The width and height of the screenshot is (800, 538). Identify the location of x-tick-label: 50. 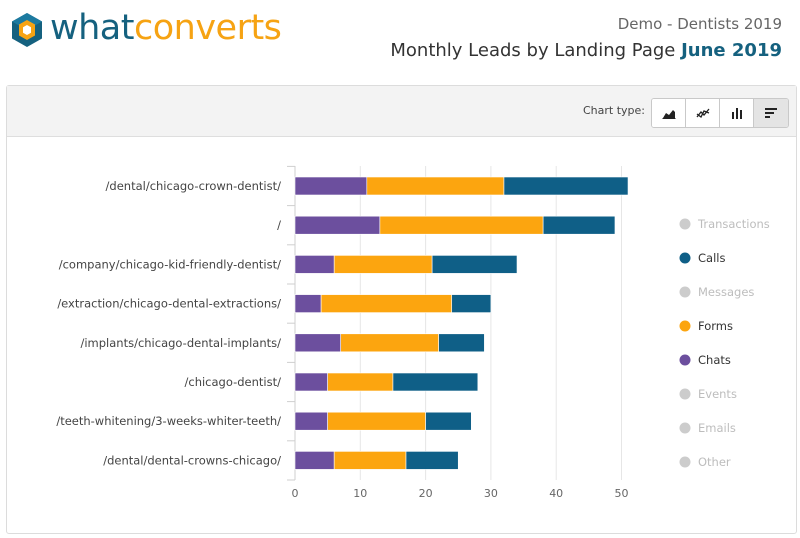
(622, 493).